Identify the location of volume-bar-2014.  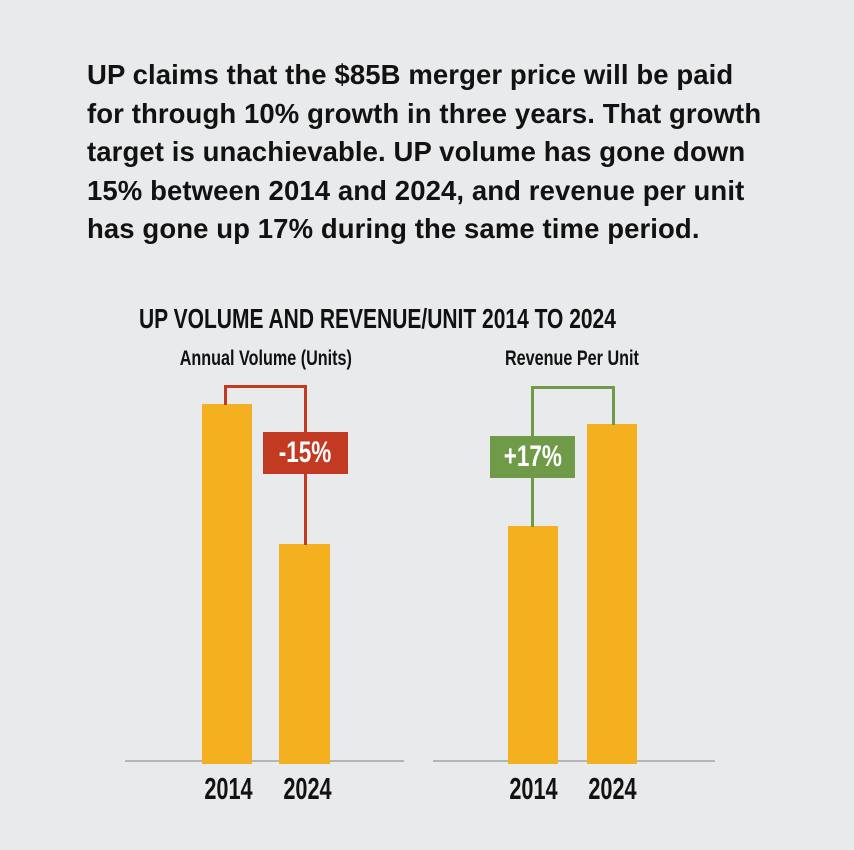
(227, 584).